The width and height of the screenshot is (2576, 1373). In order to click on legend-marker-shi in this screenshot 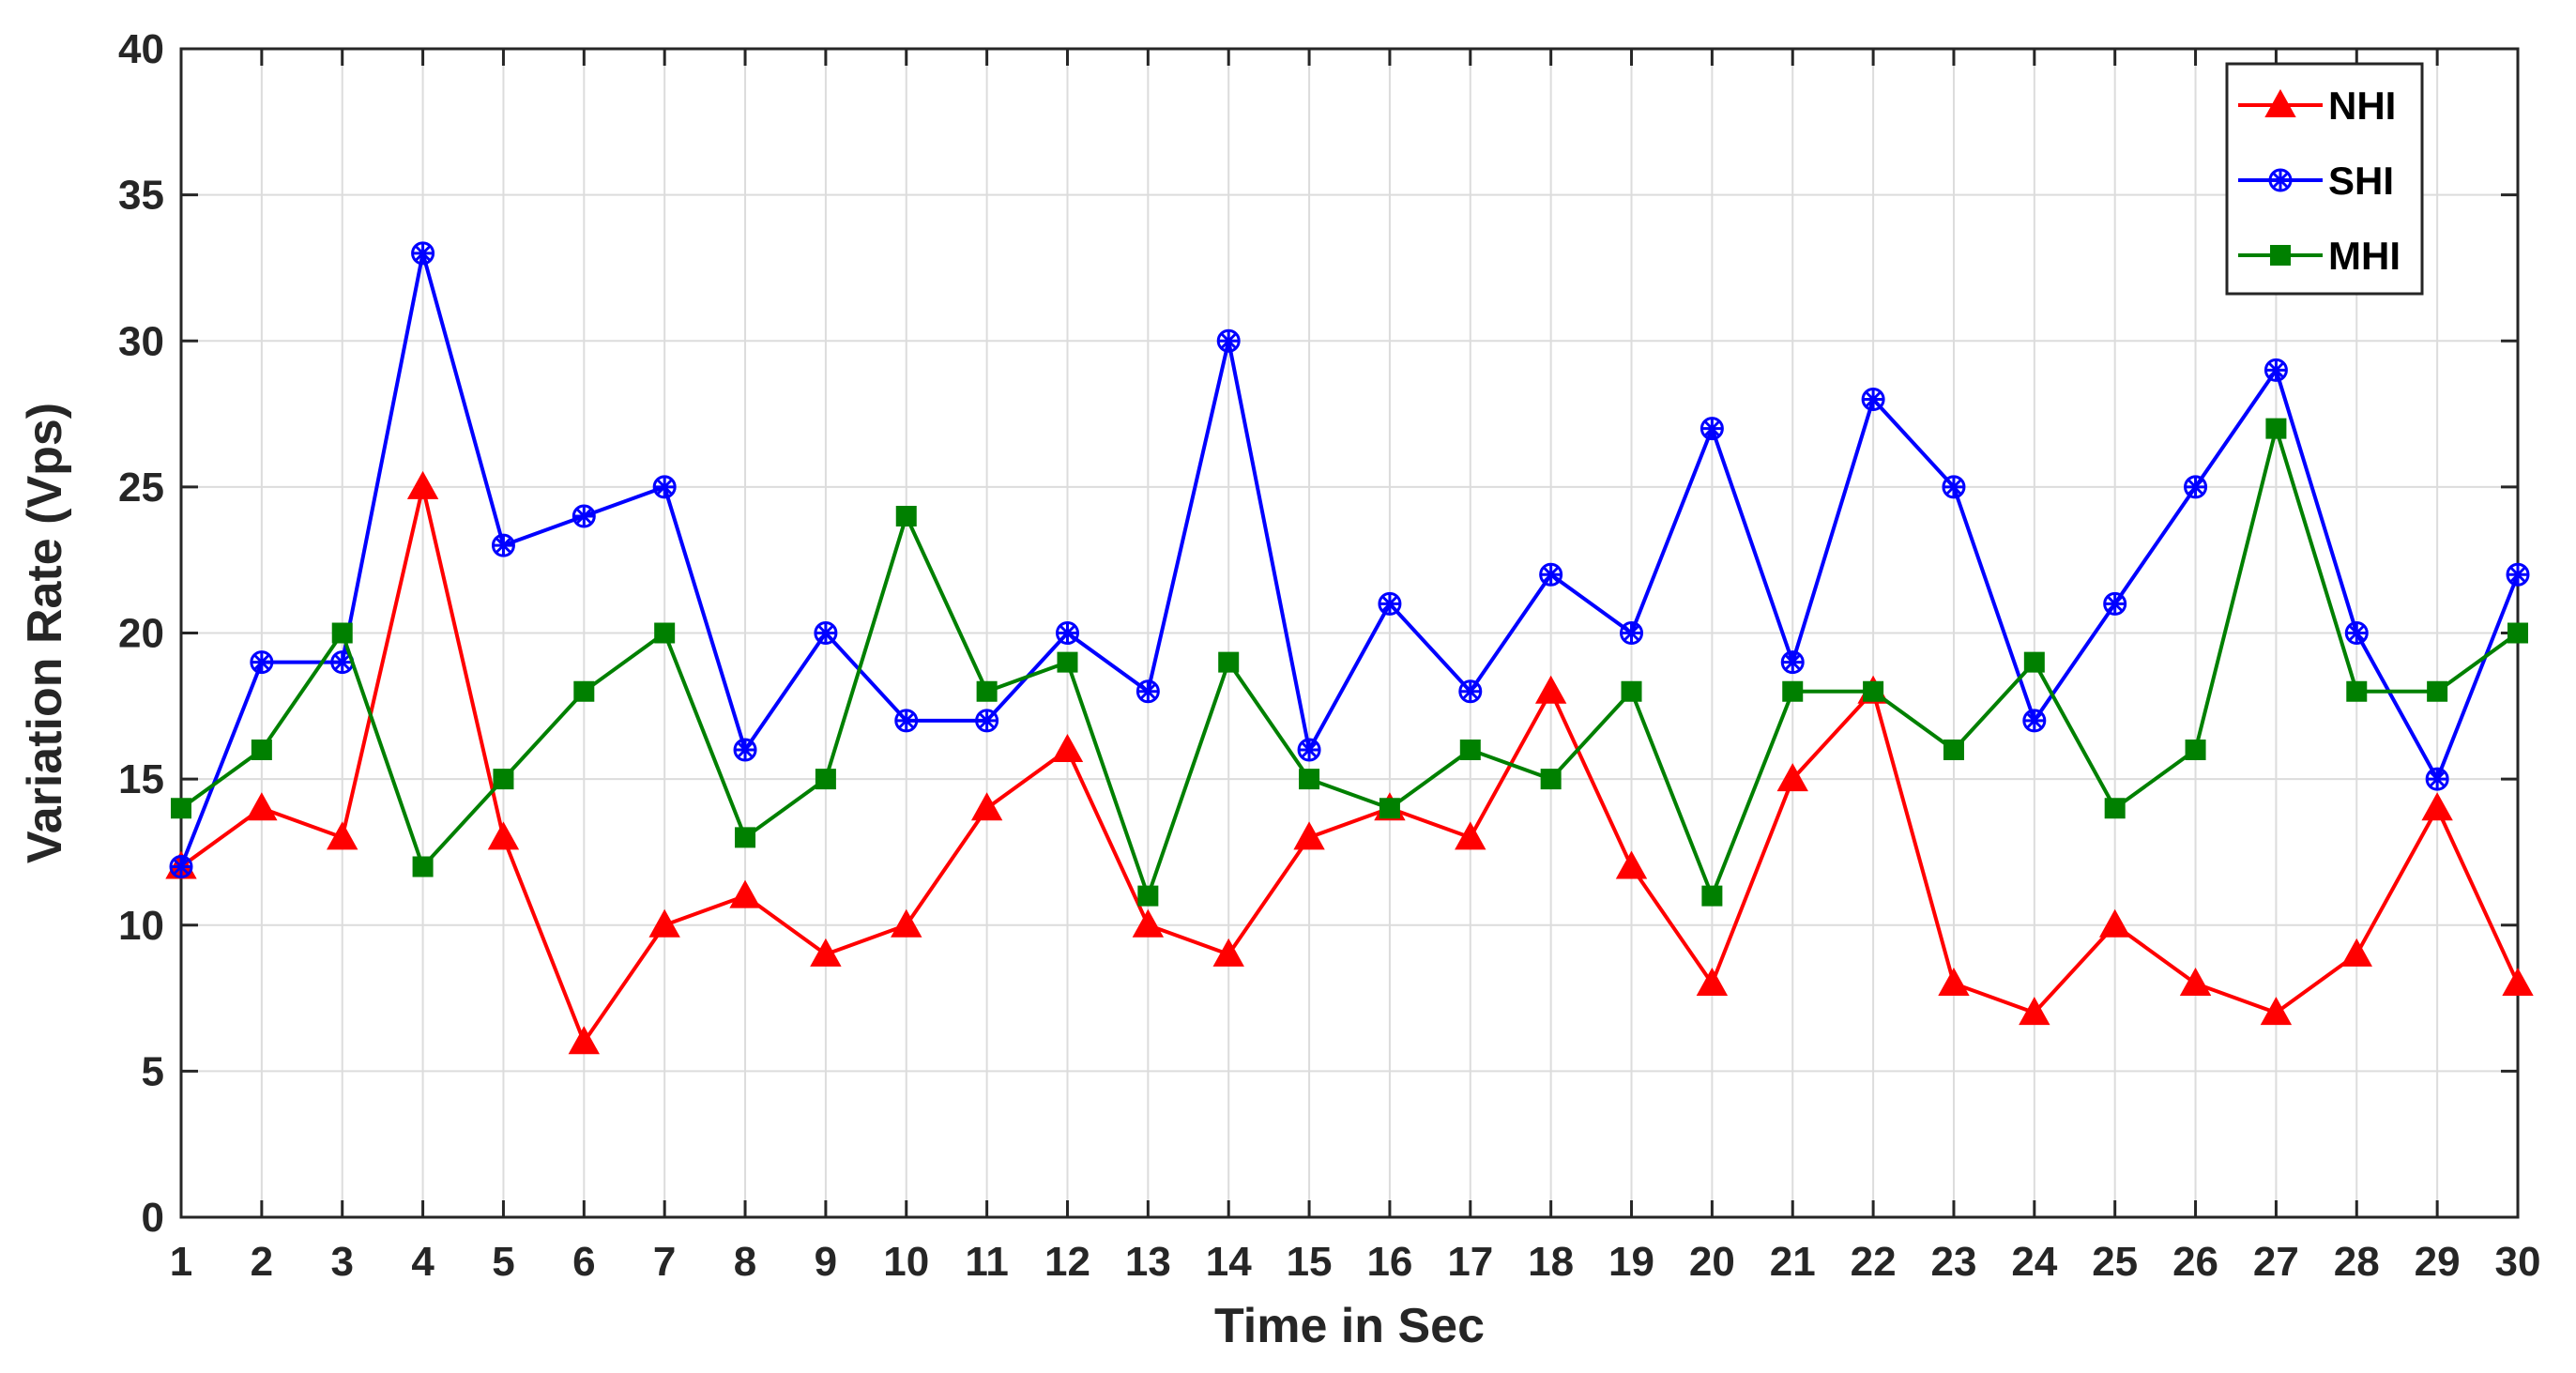, I will do `click(2280, 180)`.